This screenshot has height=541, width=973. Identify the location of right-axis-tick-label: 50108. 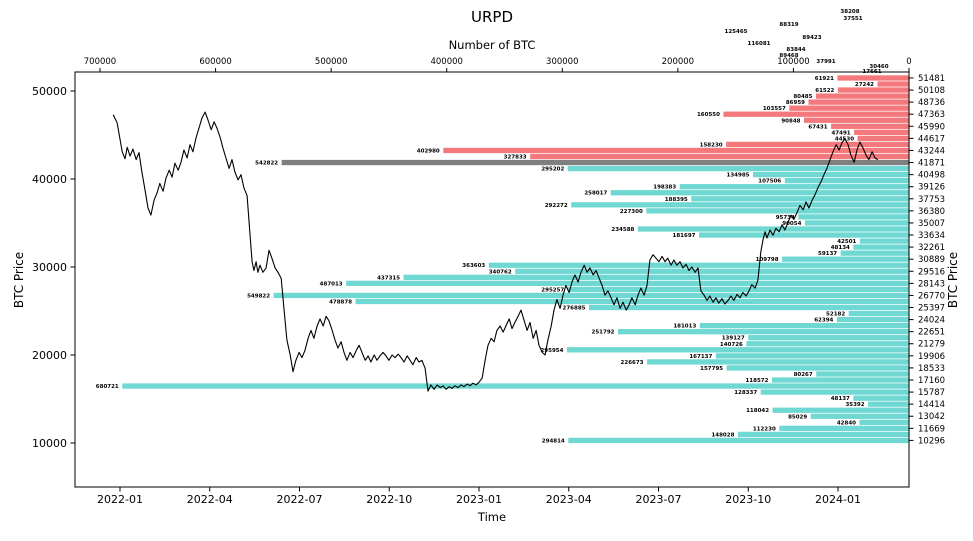
(931, 91).